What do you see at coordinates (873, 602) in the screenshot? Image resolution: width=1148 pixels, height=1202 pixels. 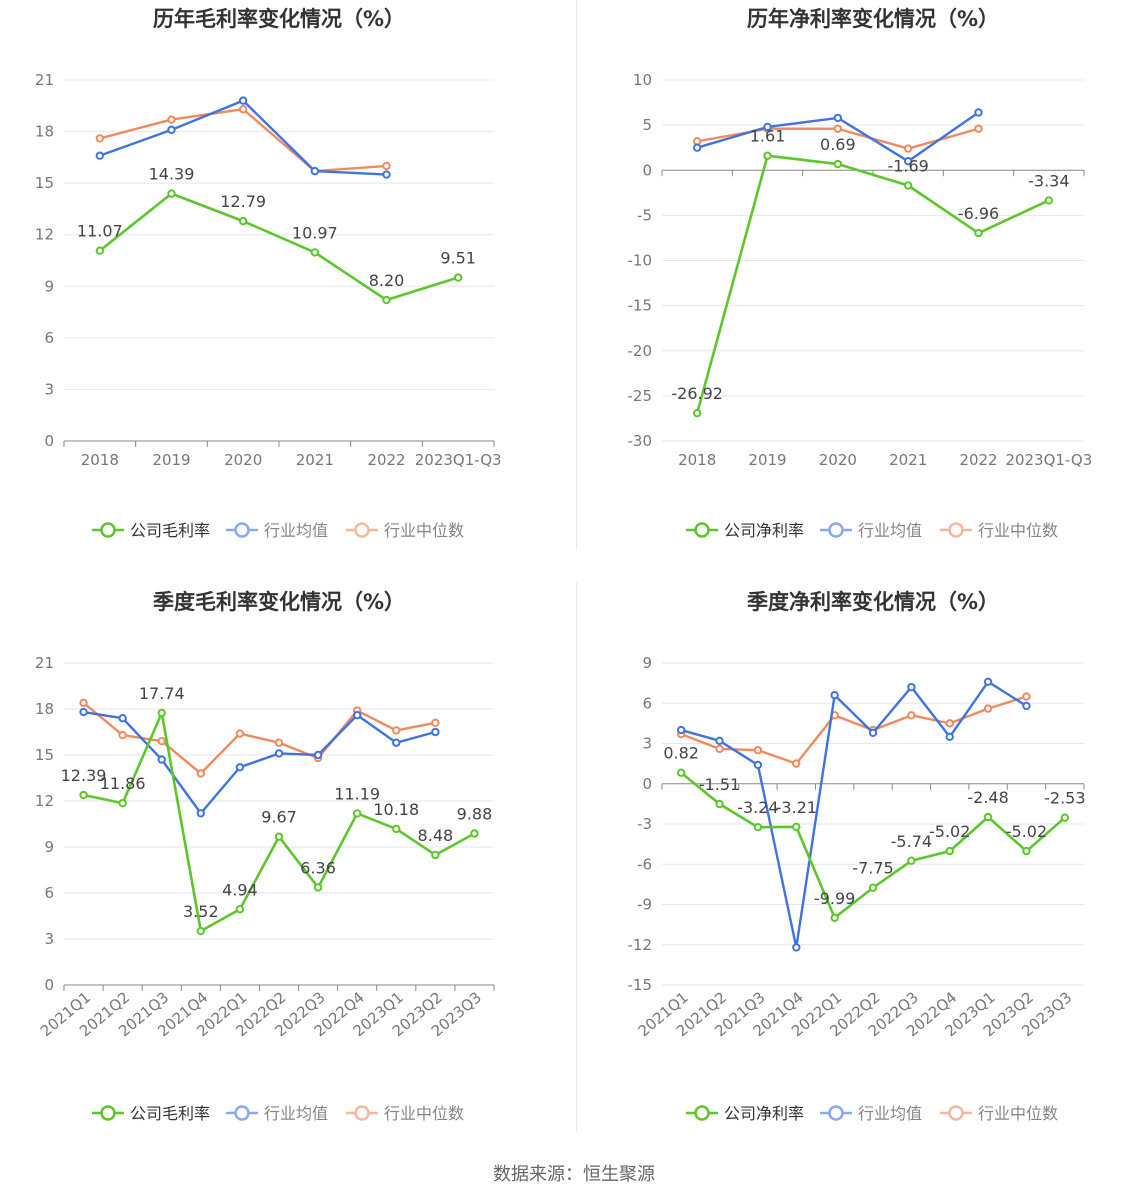 I see `chart-title: 季度净利率变化情况（%）` at bounding box center [873, 602].